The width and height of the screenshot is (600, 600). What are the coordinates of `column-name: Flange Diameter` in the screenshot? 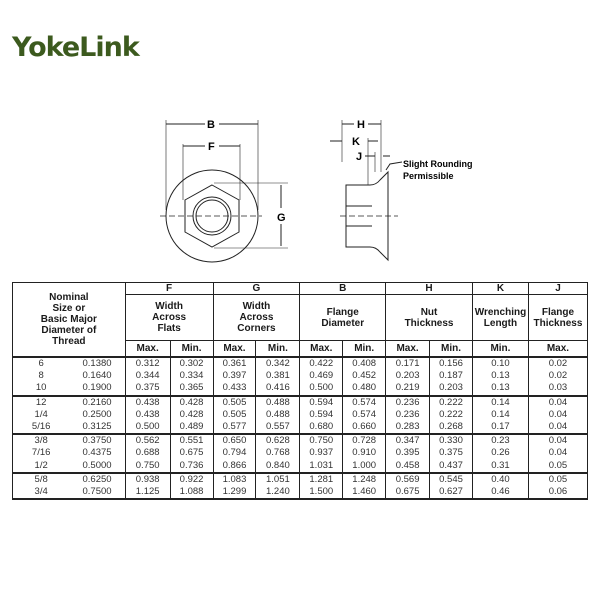 It's located at (343, 317).